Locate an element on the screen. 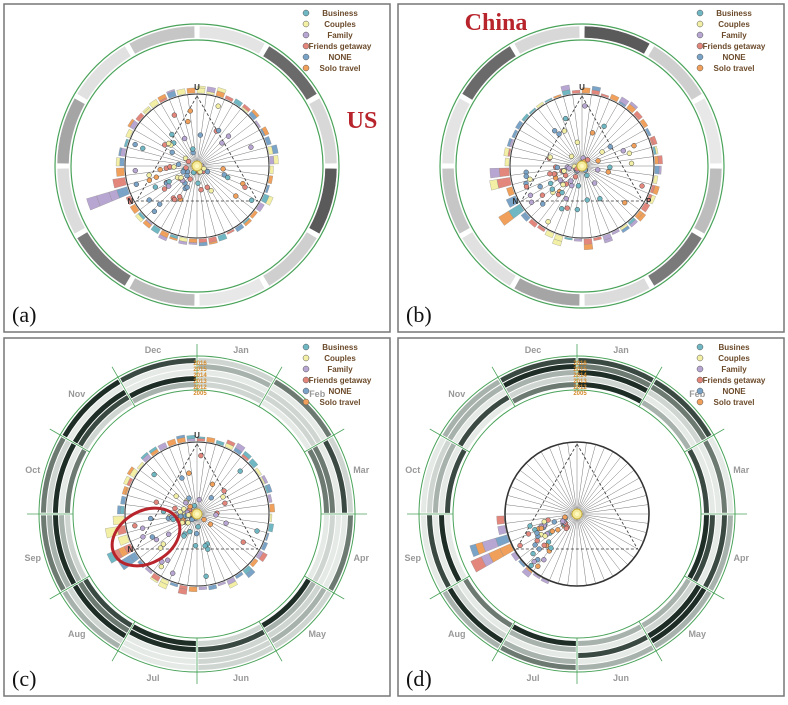 This screenshot has width=788, height=705. month-label-jul: Jul is located at coordinates (152, 678).